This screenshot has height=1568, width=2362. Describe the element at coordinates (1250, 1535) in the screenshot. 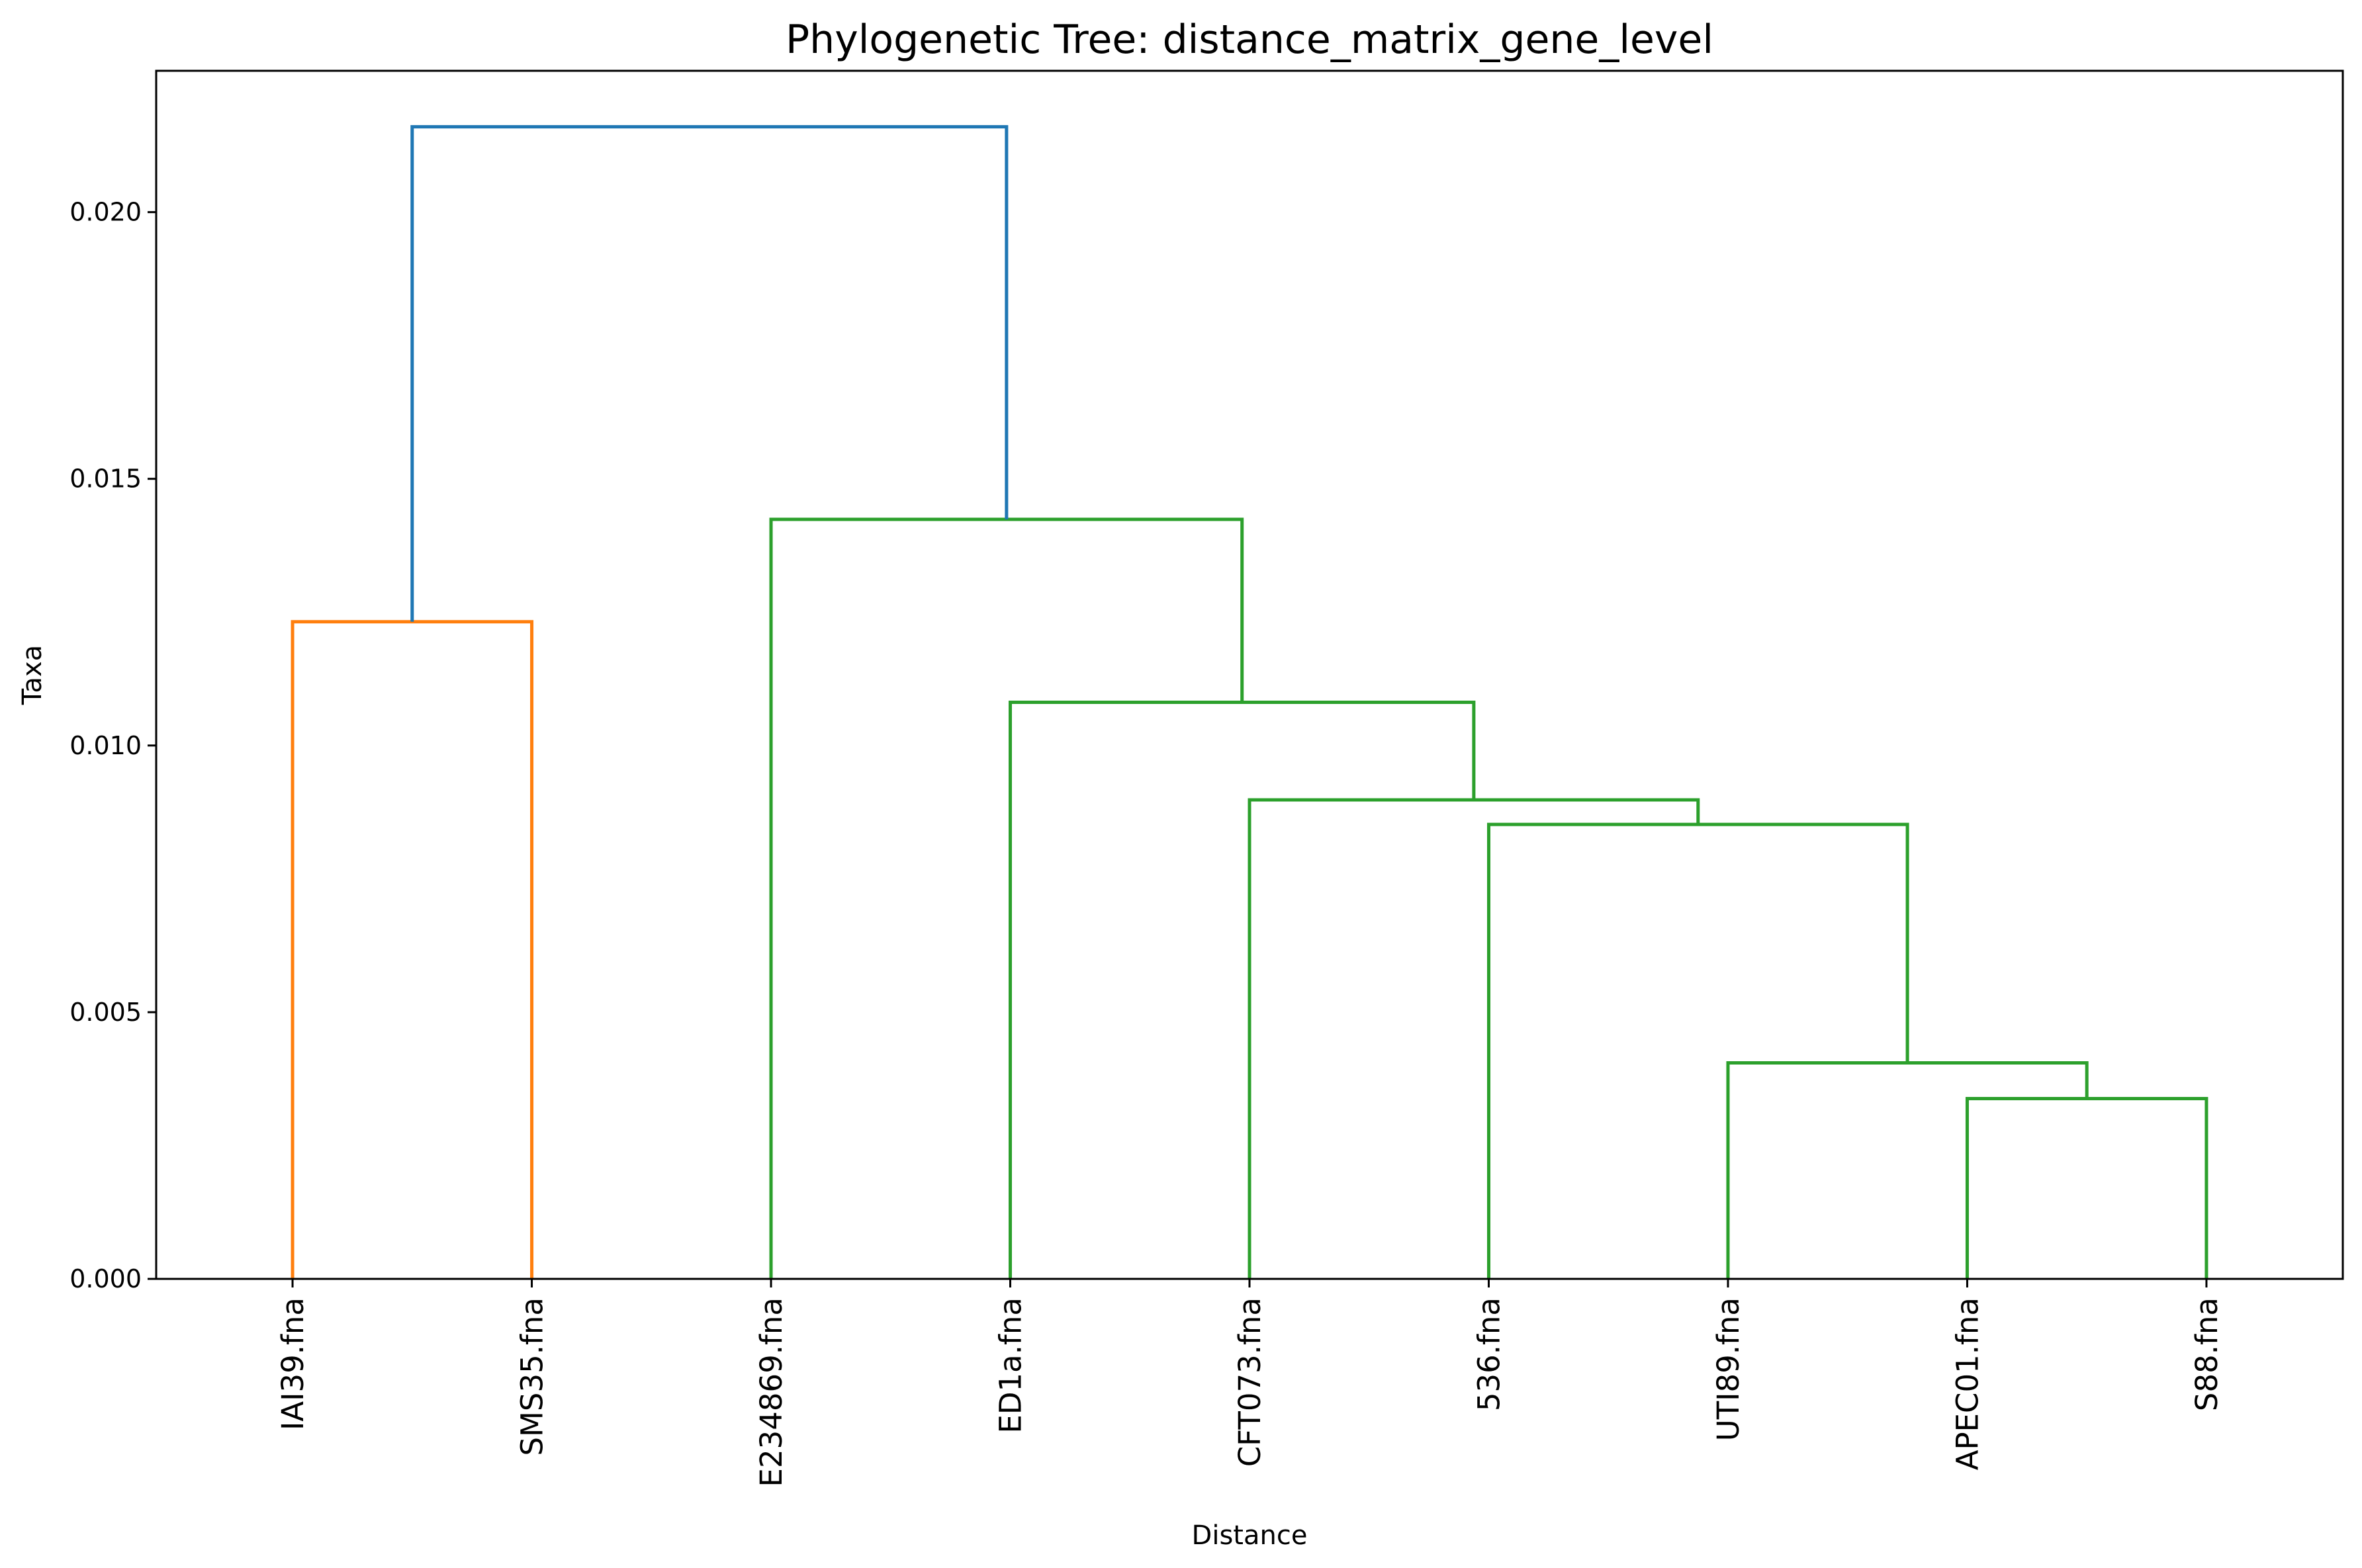

I see `x-axis-label: Distance` at that location.